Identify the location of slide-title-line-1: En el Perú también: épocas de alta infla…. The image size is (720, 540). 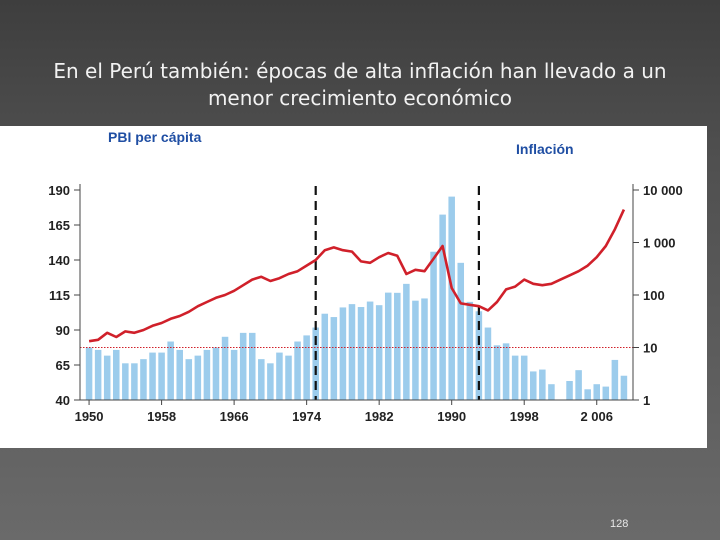
(360, 71).